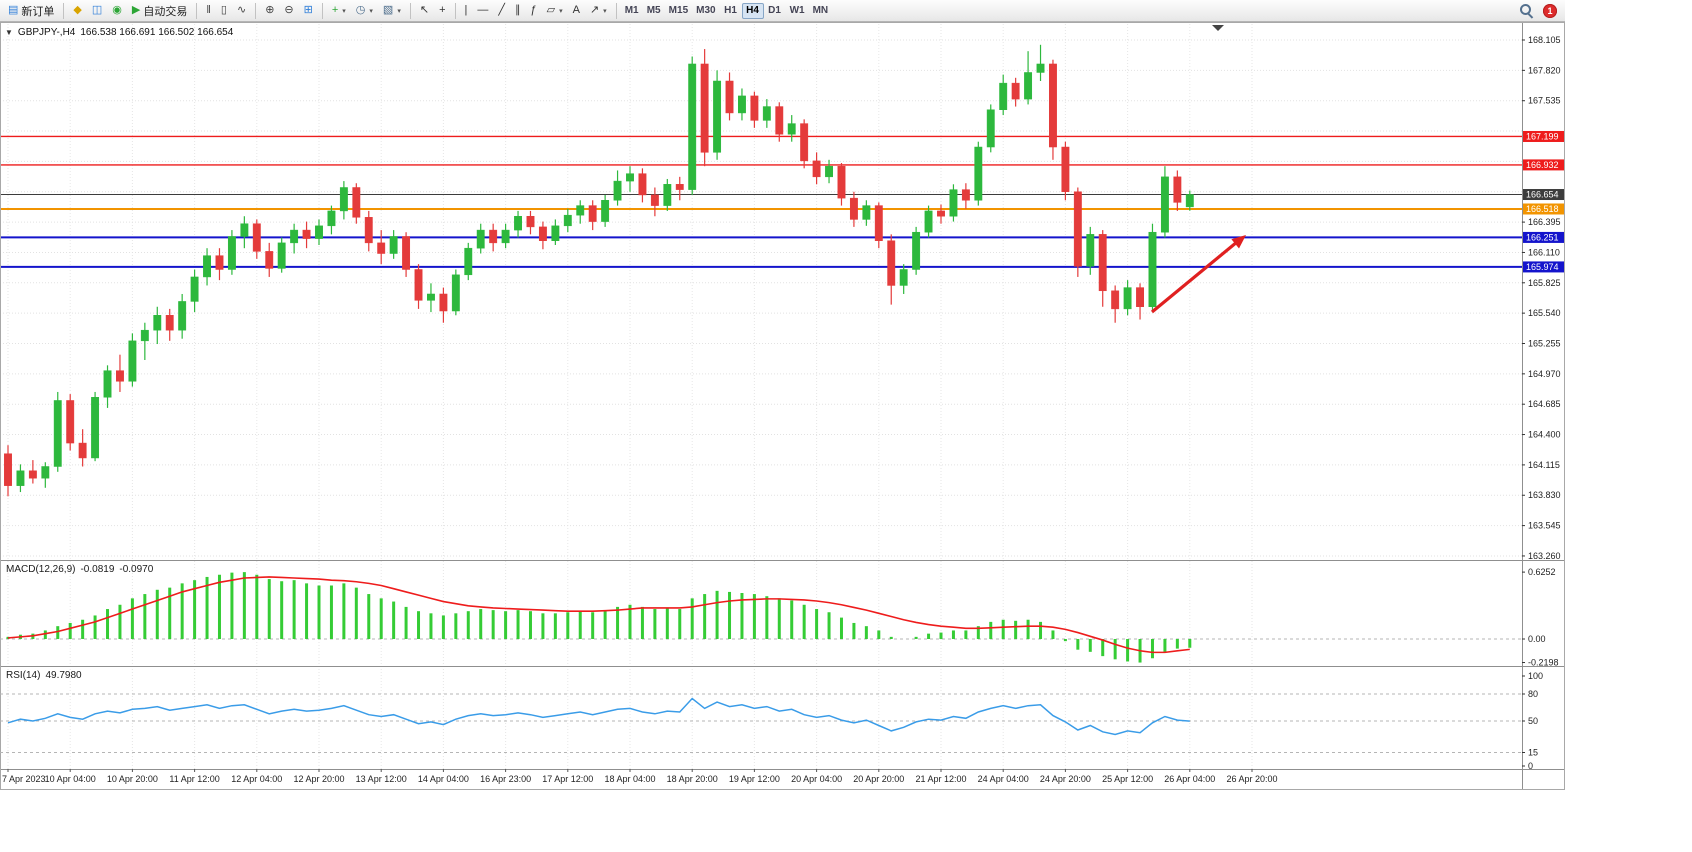  Describe the element at coordinates (256, 10) in the screenshot. I see `toolbar-separator` at that location.